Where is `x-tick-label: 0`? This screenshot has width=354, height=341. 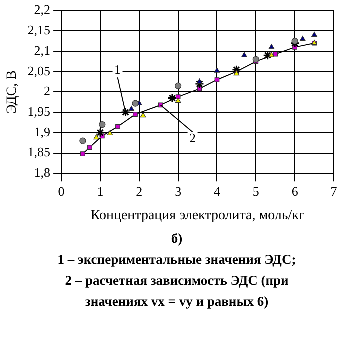
x-tick-label: 0 is located at coordinates (61, 191).